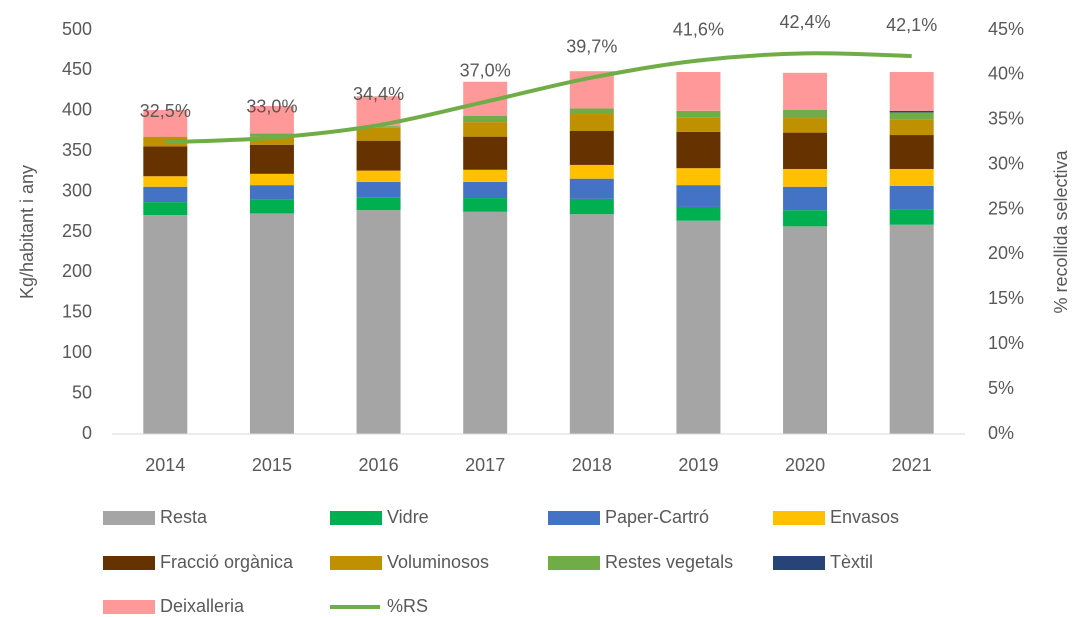 The width and height of the screenshot is (1075, 617). What do you see at coordinates (77, 312) in the screenshot?
I see `y-tick-label: 150` at bounding box center [77, 312].